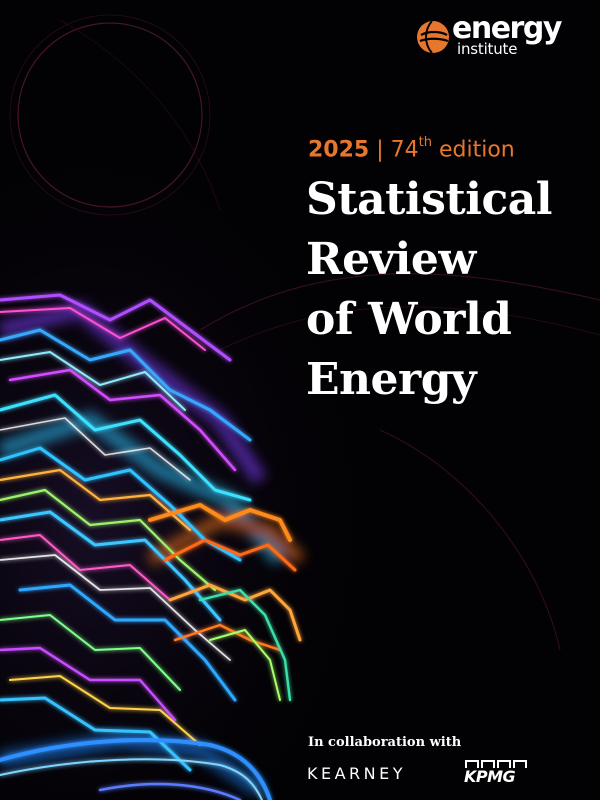  I want to click on edition-word: edition, so click(477, 150).